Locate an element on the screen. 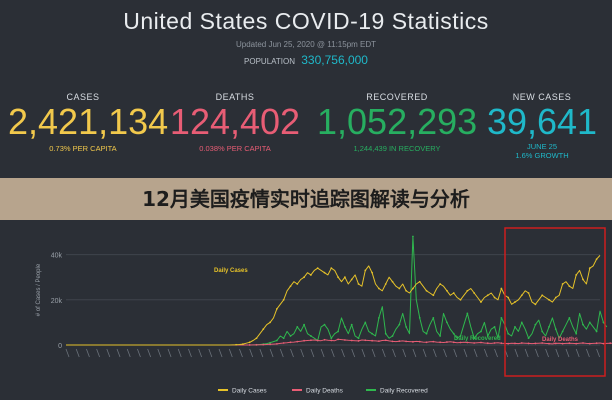 The height and width of the screenshot is (400, 612). stat-value: 124,402 is located at coordinates (235, 121).